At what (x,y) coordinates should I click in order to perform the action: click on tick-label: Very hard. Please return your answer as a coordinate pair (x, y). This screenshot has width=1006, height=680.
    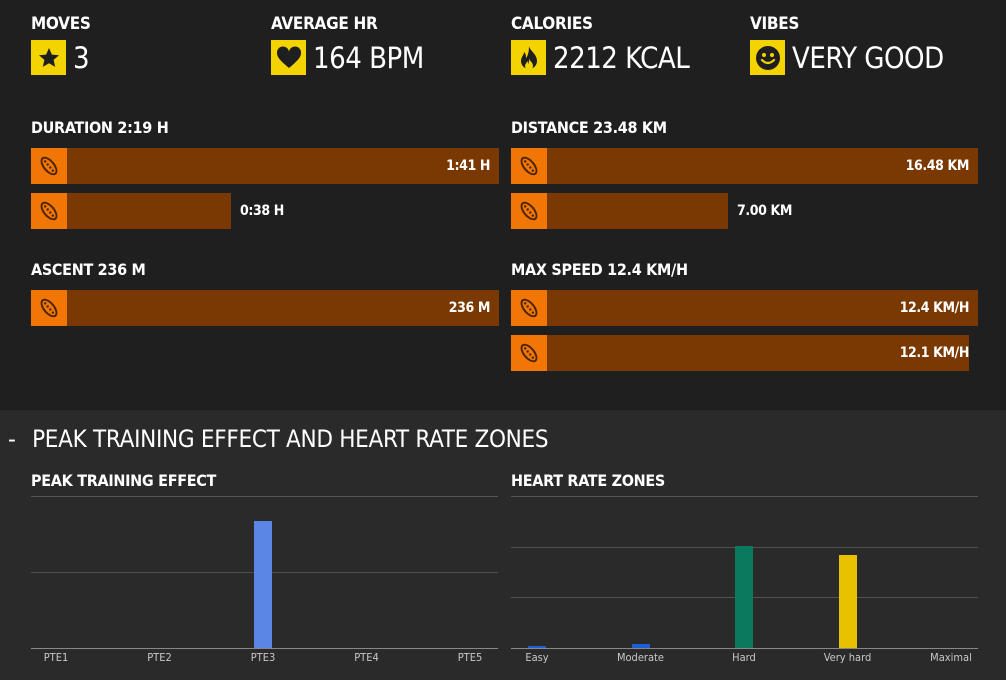
    Looking at the image, I should click on (847, 657).